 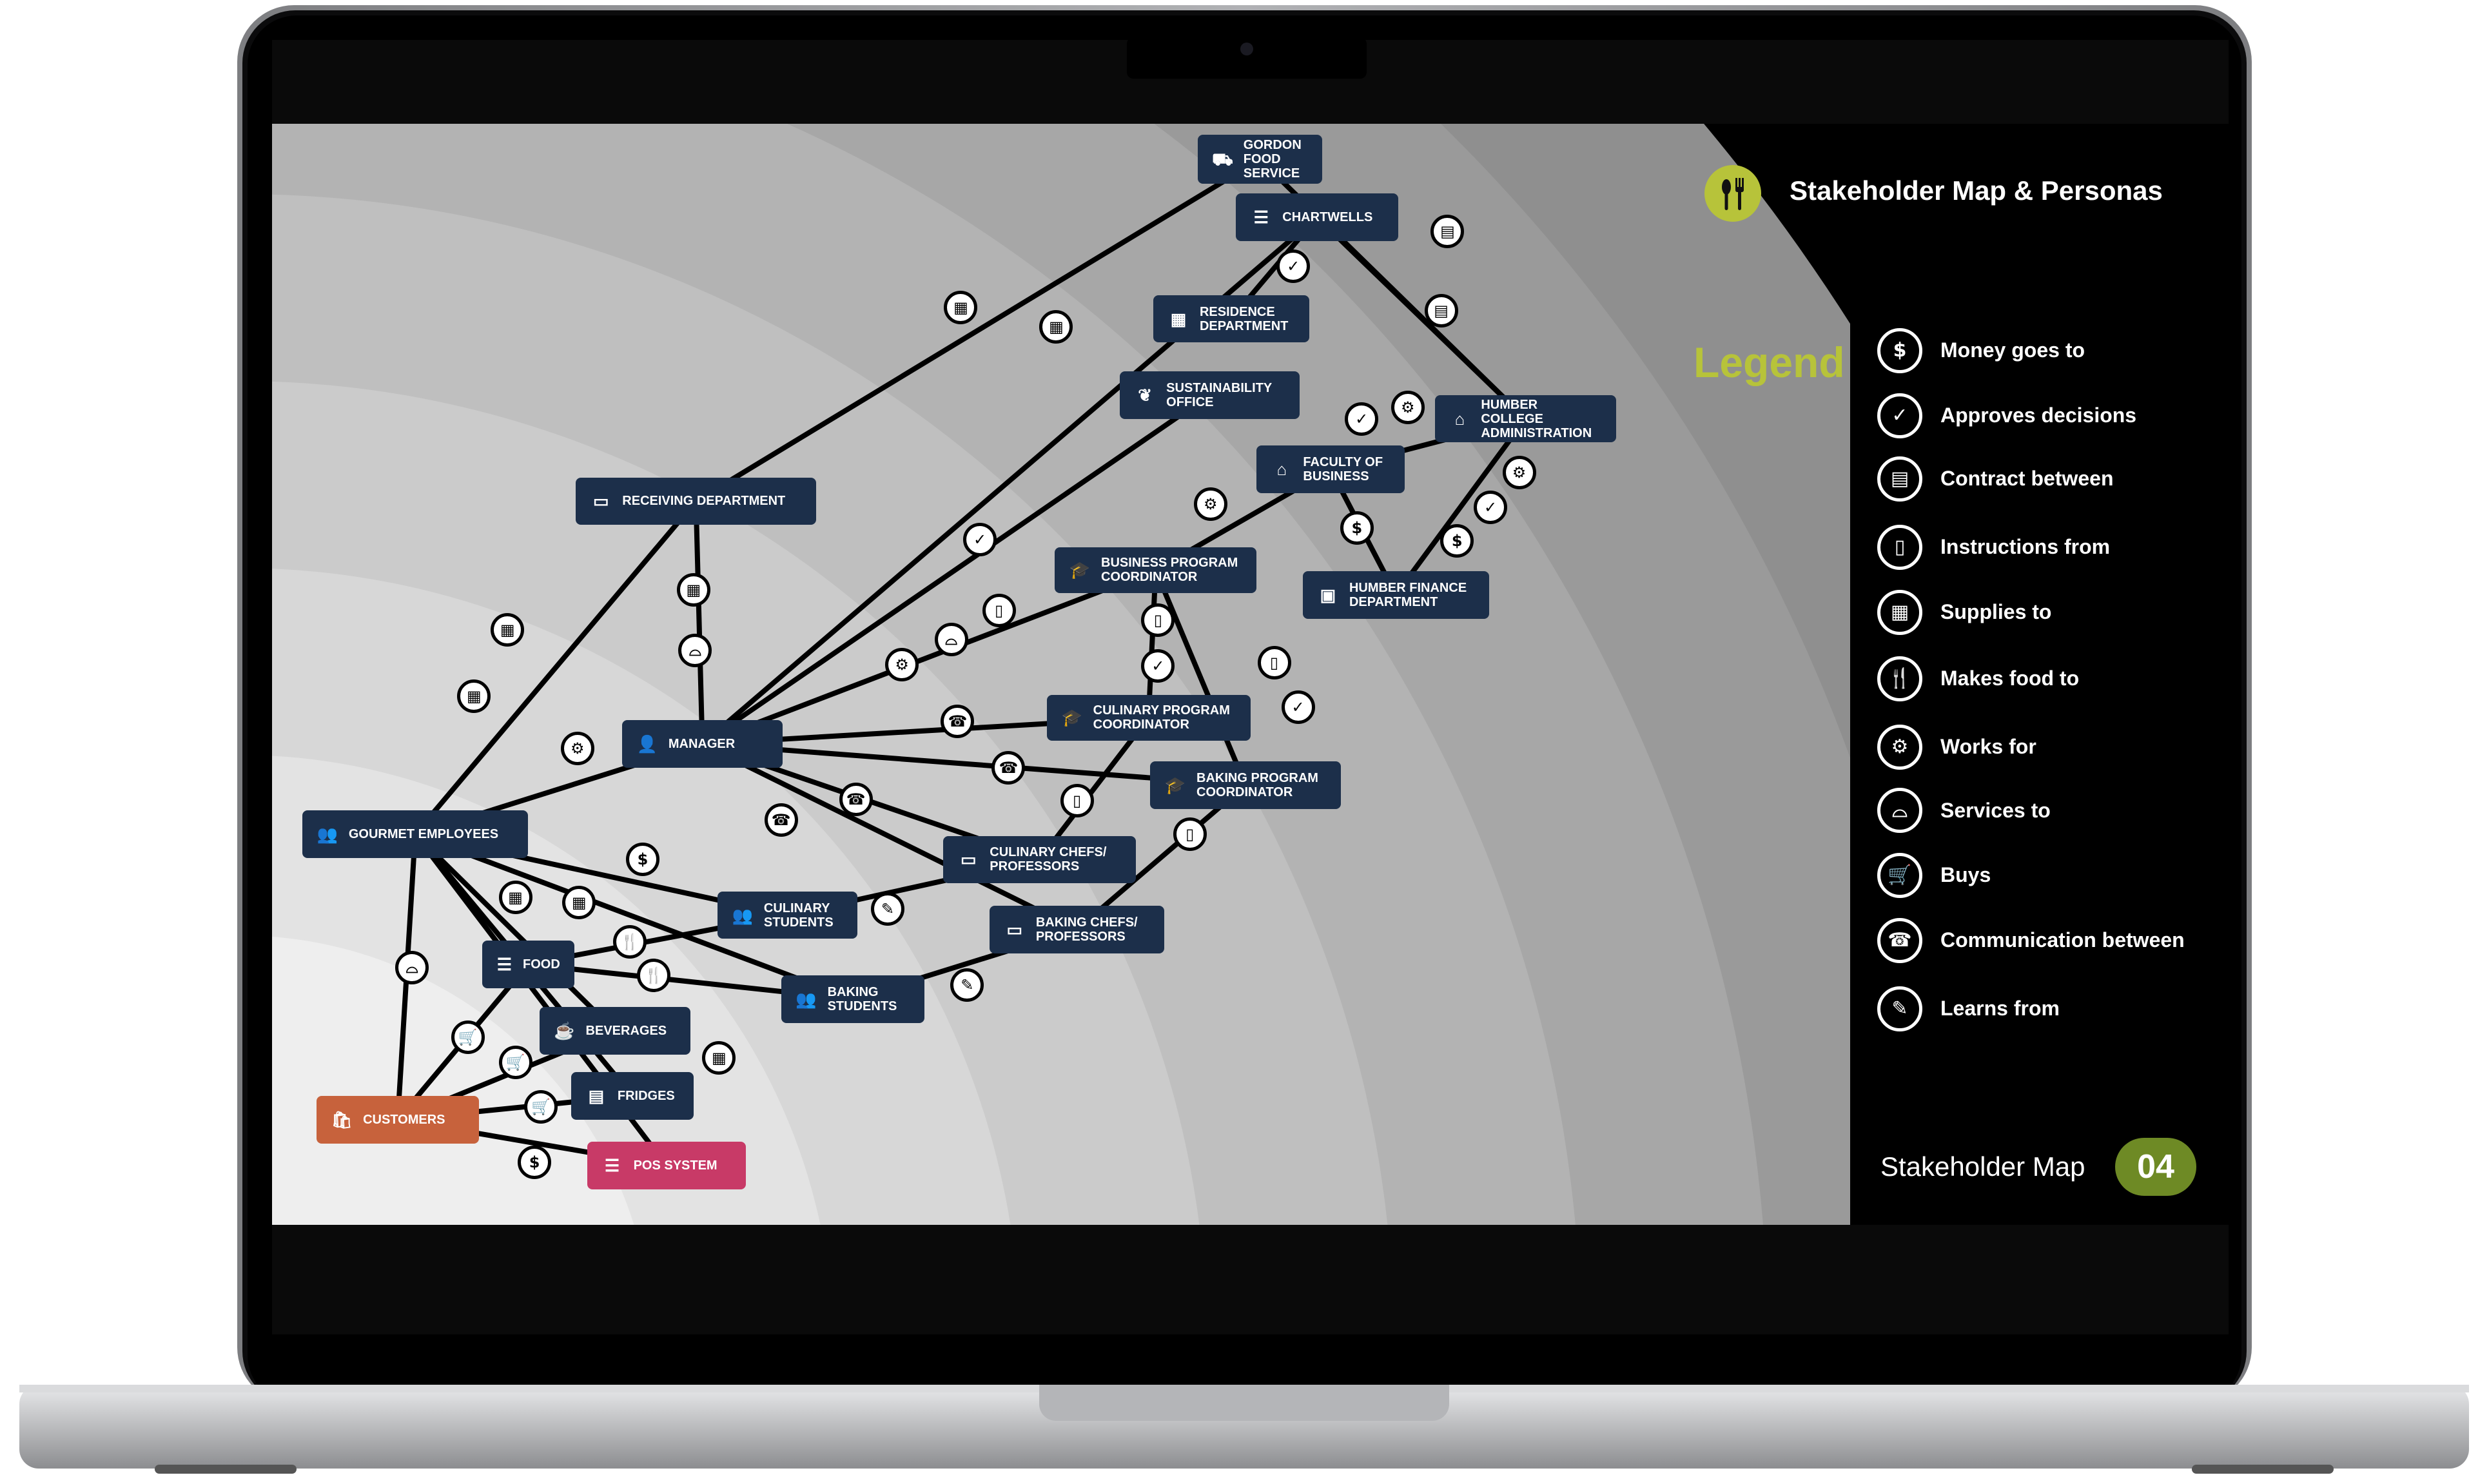 What do you see at coordinates (2039, 415) in the screenshot?
I see `legend-item-label: Approves decisions` at bounding box center [2039, 415].